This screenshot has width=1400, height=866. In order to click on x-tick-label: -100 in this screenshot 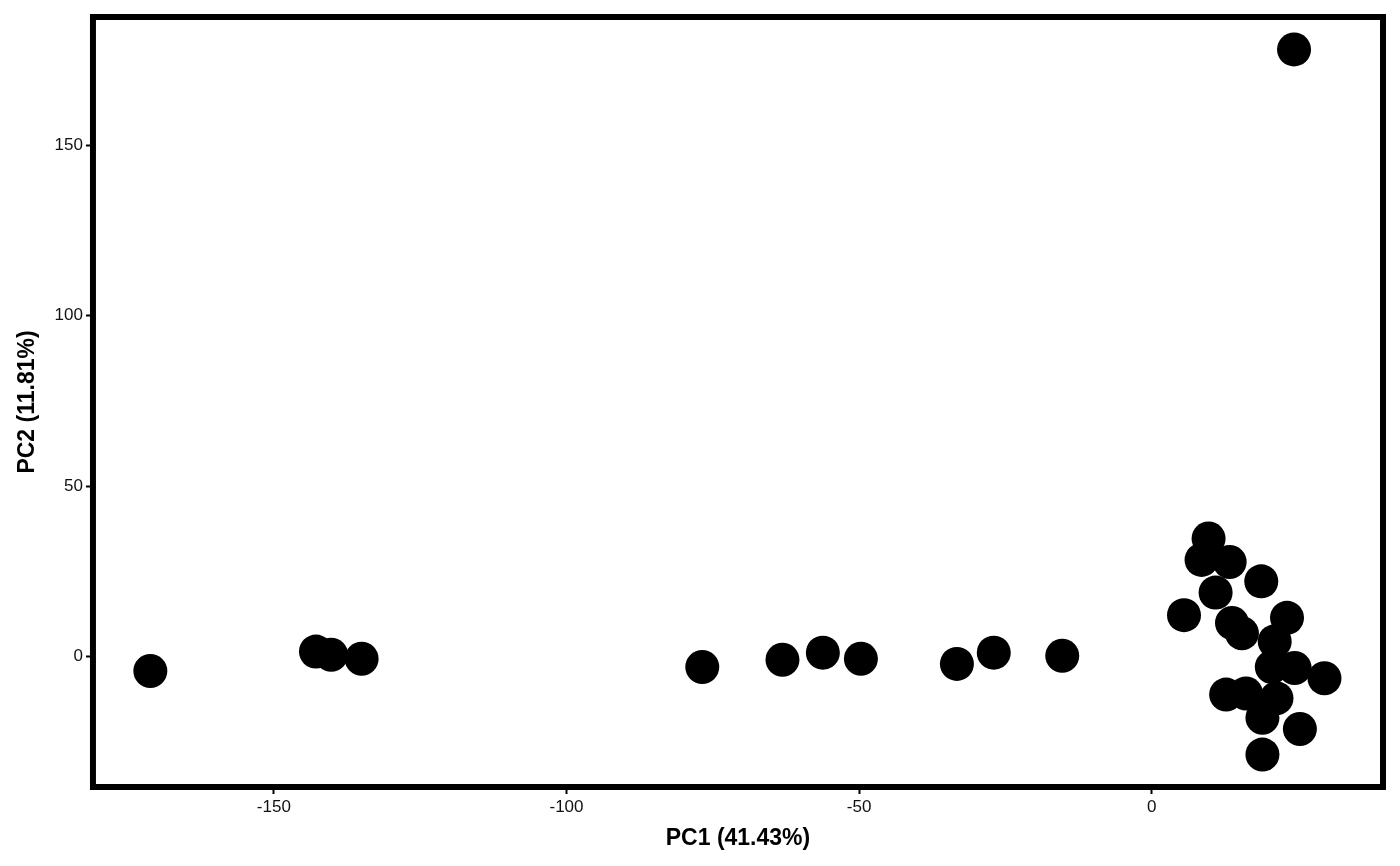, I will do `click(566, 806)`.